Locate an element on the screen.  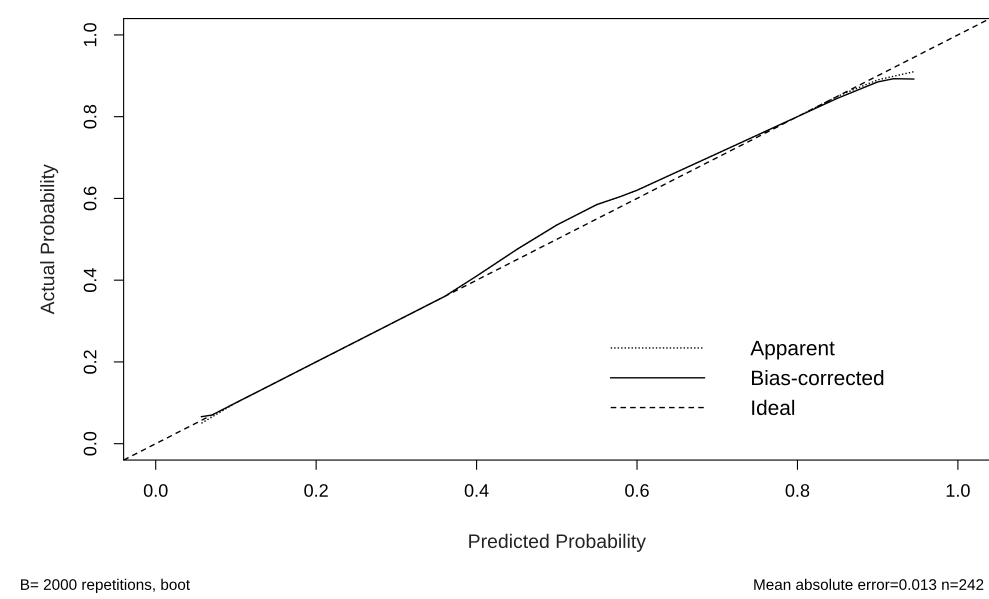
y-tick-label: 1.0 is located at coordinates (90, 34).